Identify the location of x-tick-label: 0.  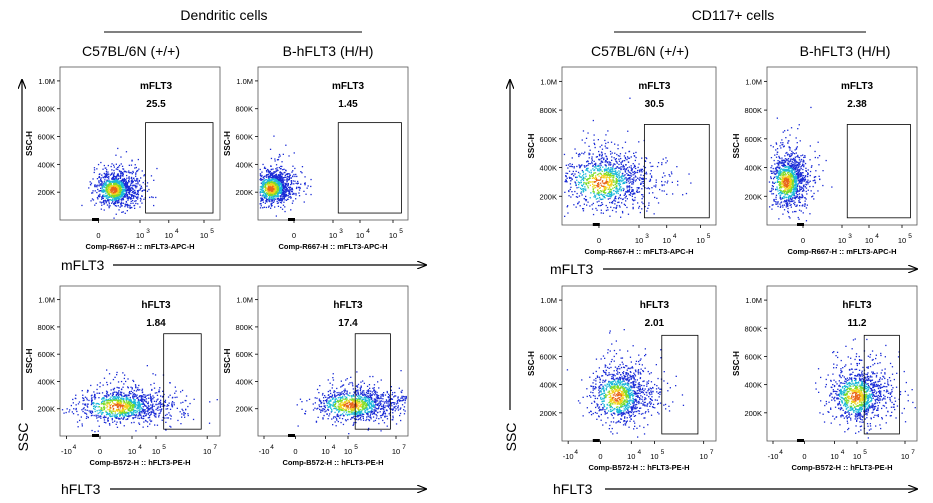
(294, 235).